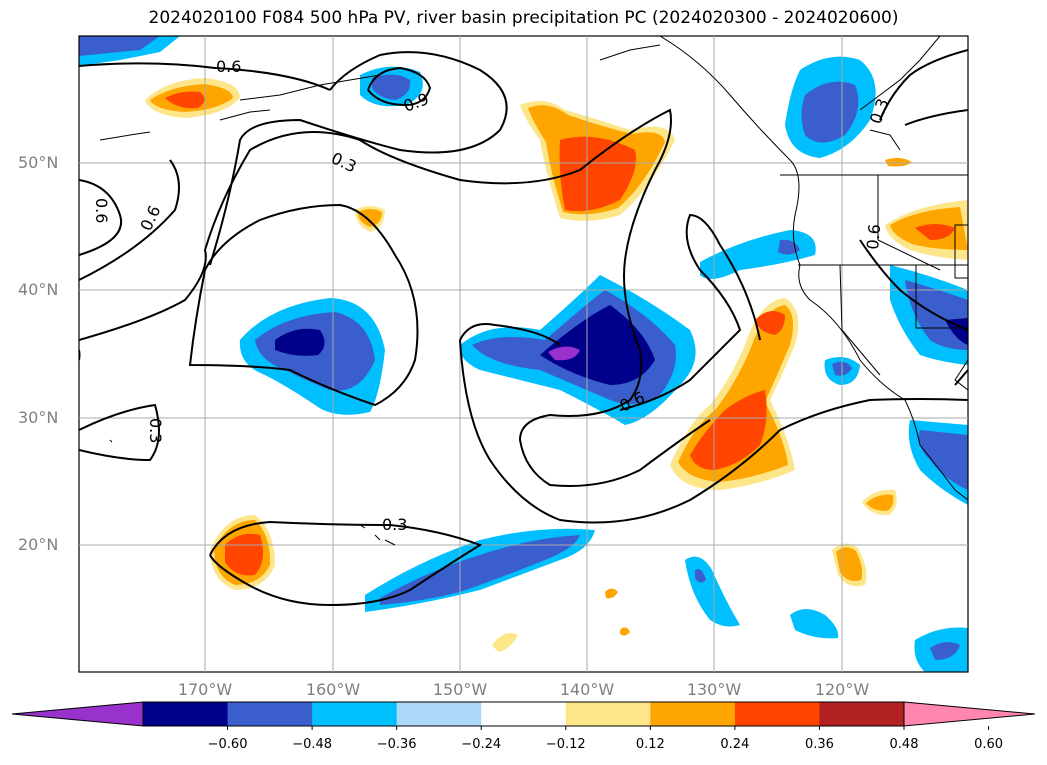  What do you see at coordinates (38, 289) in the screenshot?
I see `lat-label-40n: 40°N` at bounding box center [38, 289].